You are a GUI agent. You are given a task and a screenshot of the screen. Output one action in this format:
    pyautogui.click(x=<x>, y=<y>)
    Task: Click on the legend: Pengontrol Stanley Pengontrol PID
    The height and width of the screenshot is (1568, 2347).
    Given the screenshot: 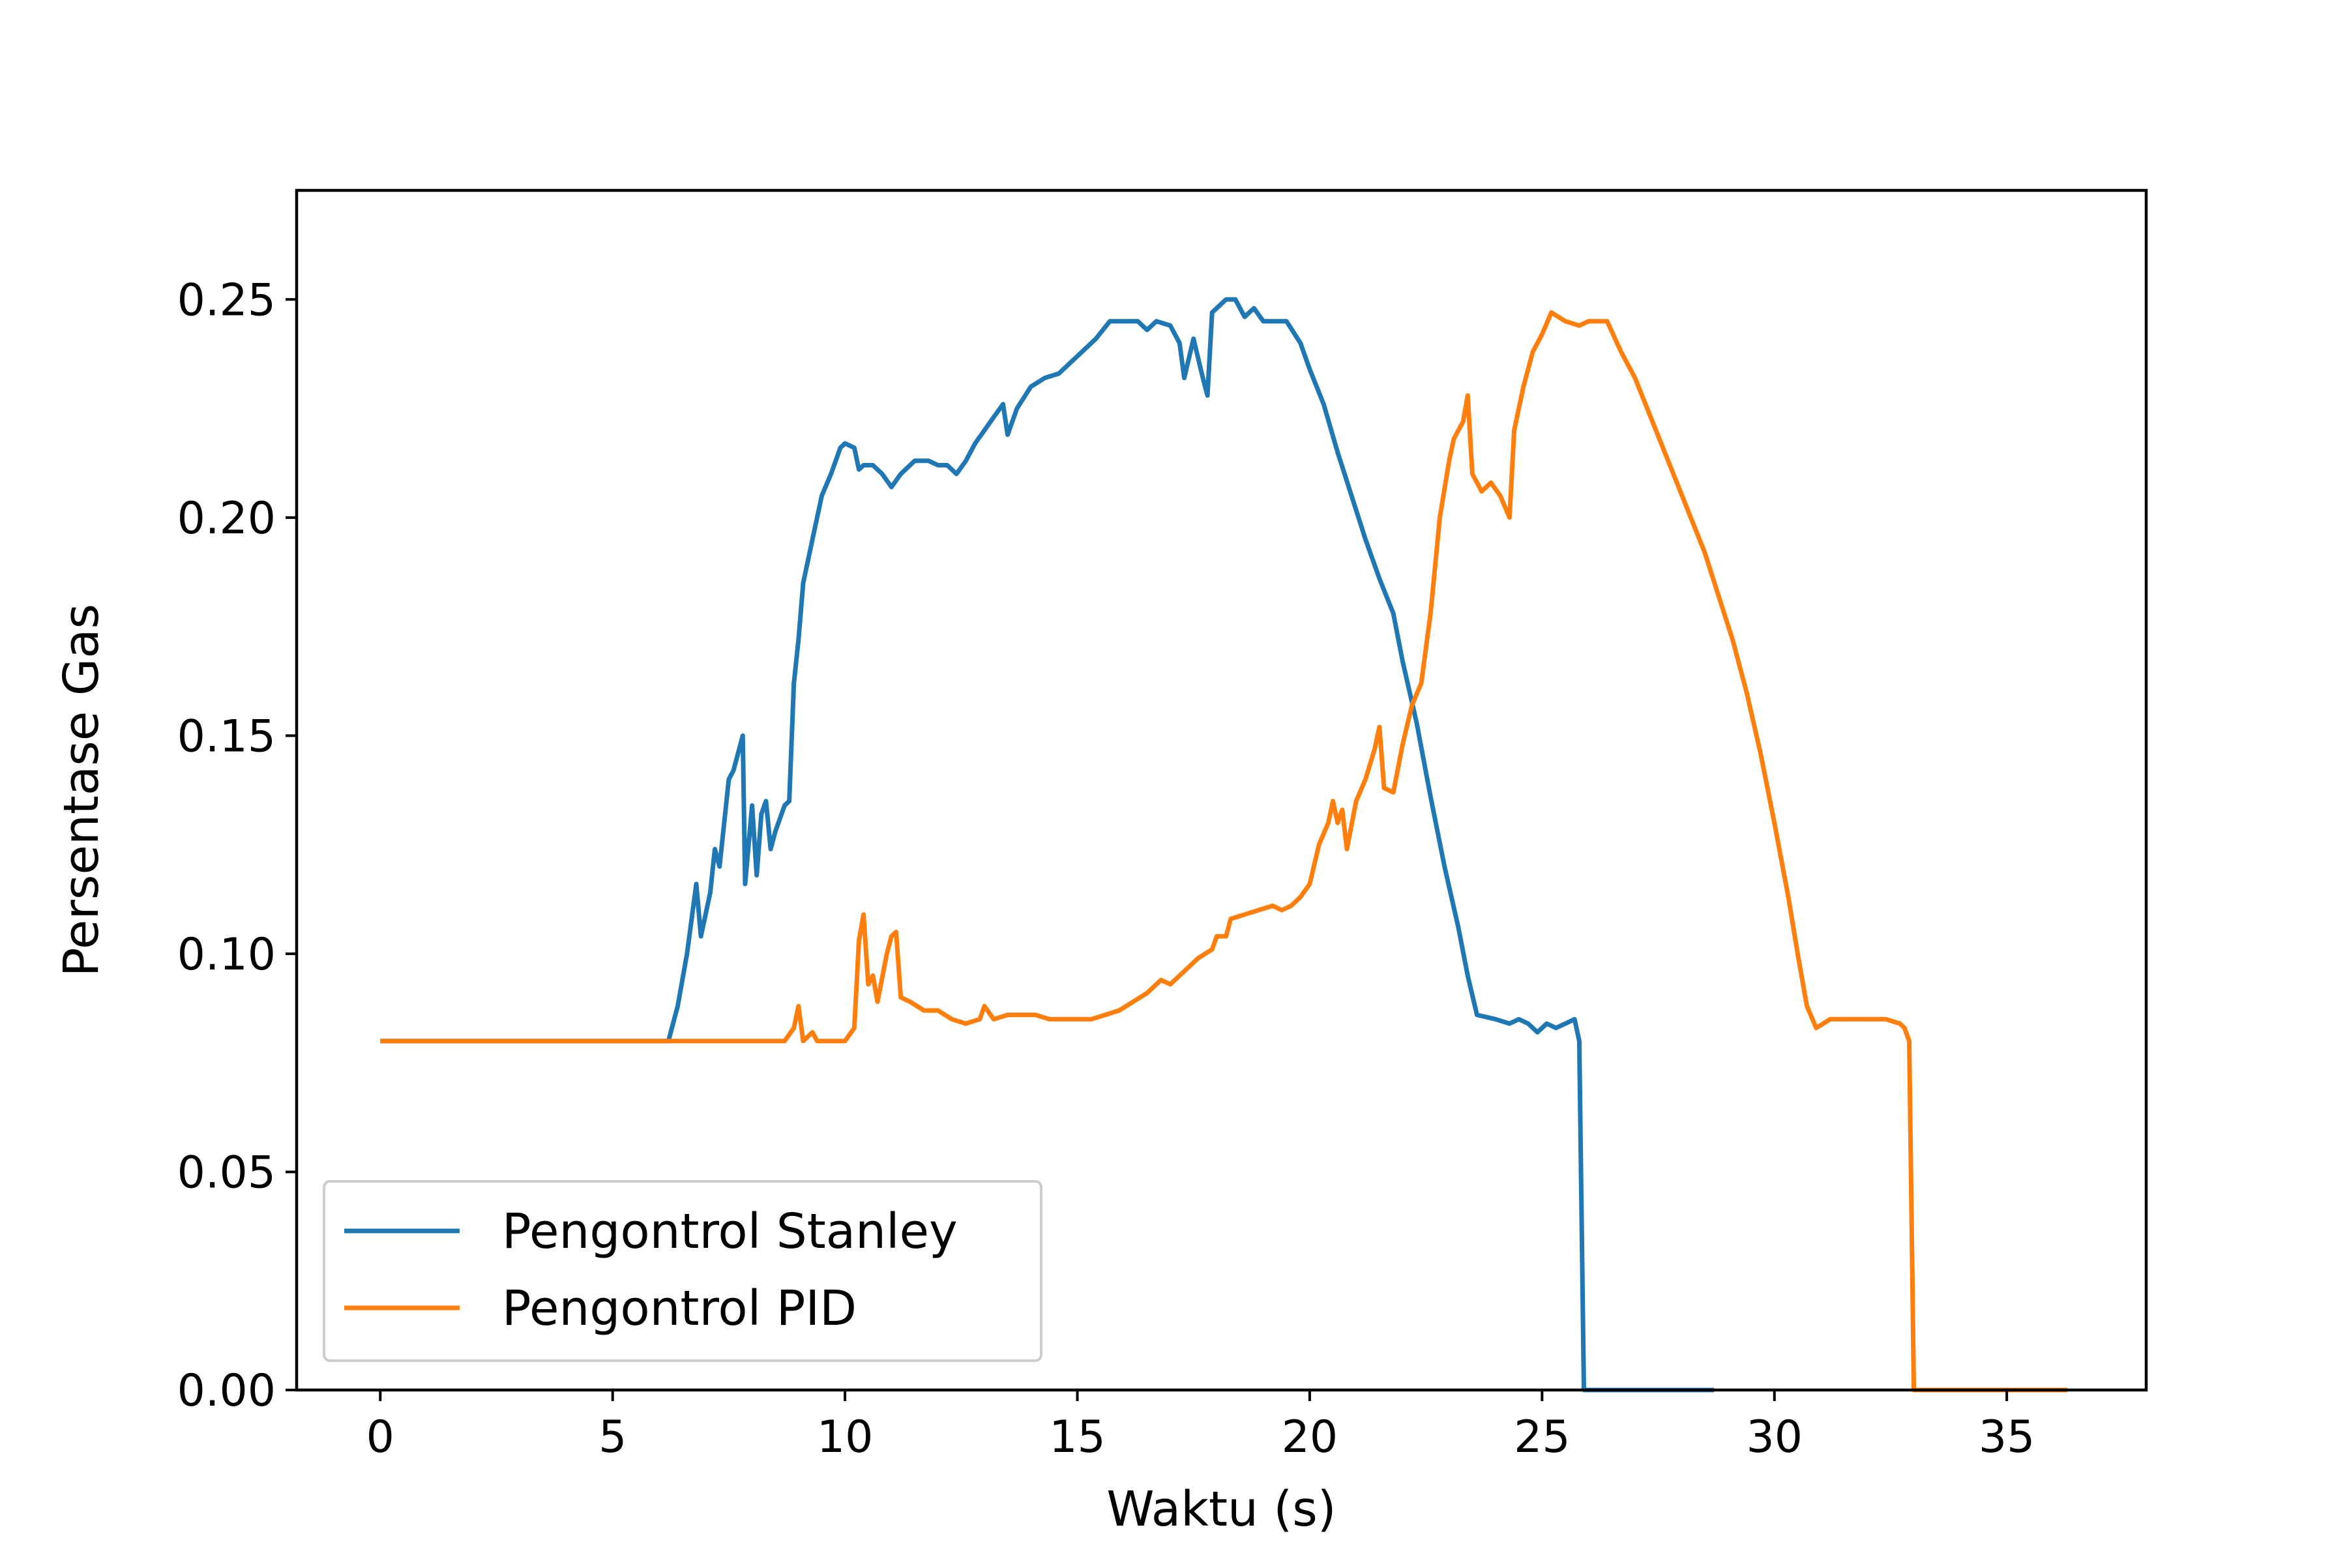 What is the action you would take?
    pyautogui.click(x=682, y=1271)
    